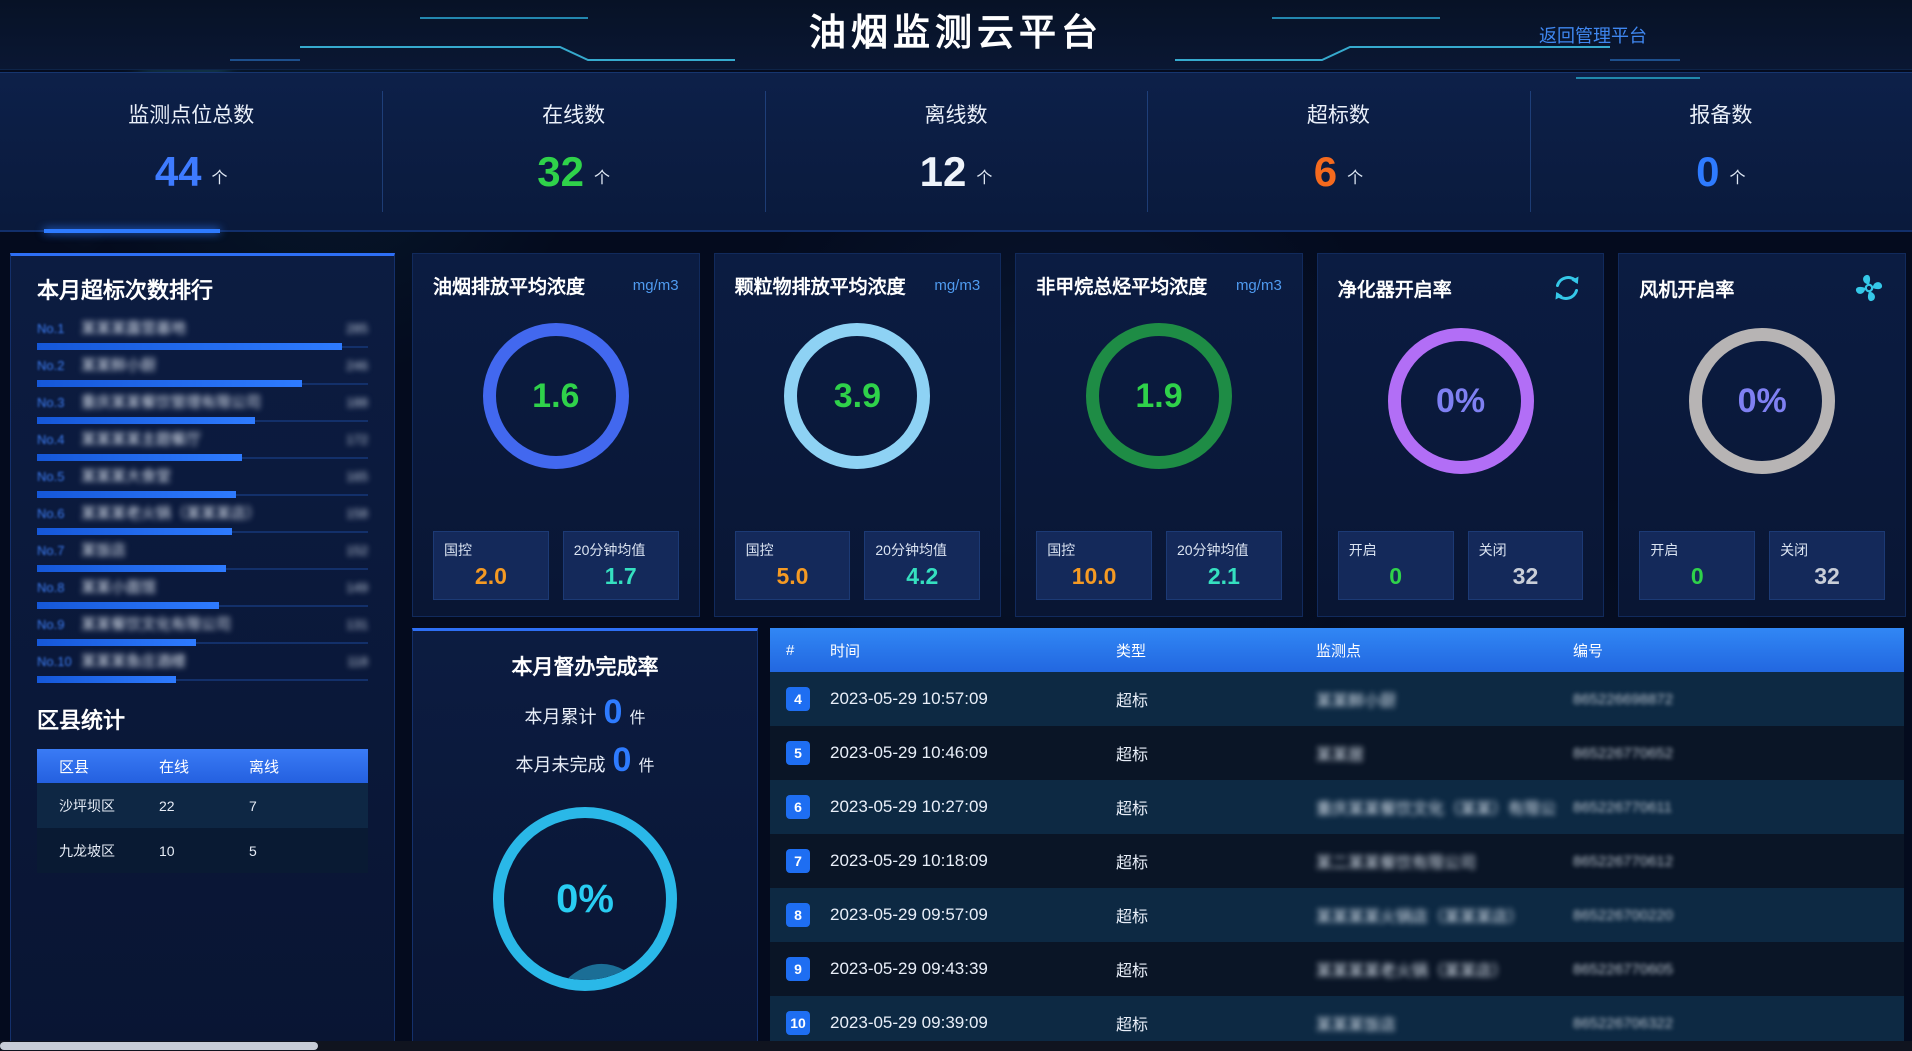 The image size is (1912, 1051). Describe the element at coordinates (253, 805) in the screenshot. I see `district-offline: 7` at that location.